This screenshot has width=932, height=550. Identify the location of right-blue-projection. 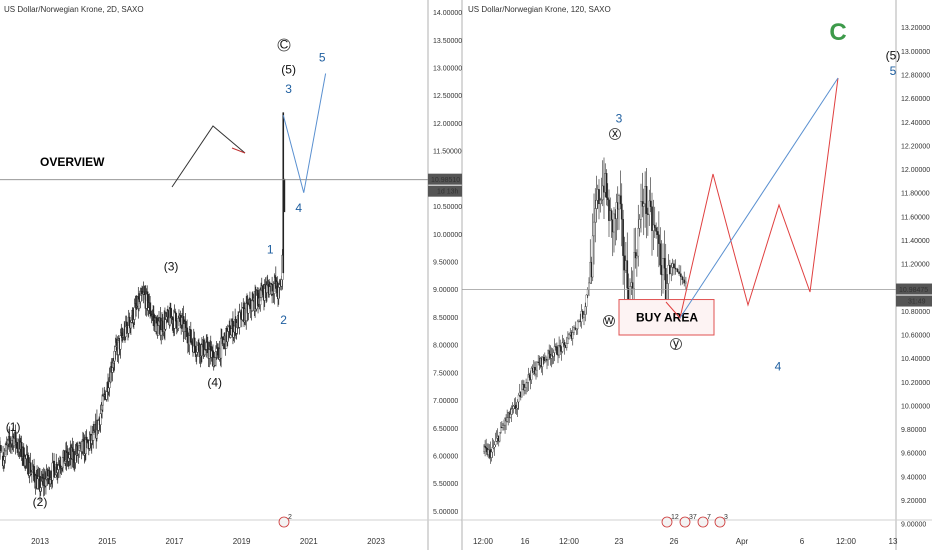
(759, 198).